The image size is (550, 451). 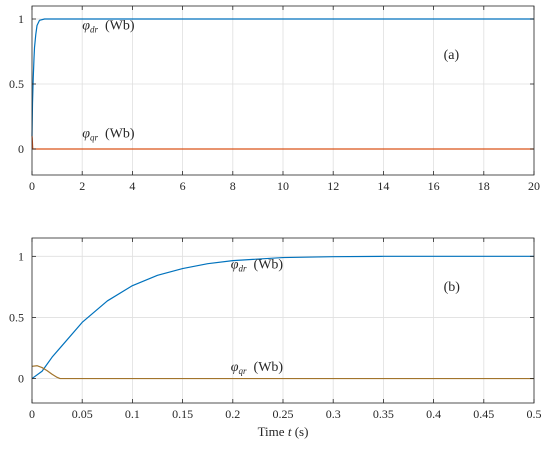 I want to click on x-tick-label: 0.05, so click(x=82, y=414).